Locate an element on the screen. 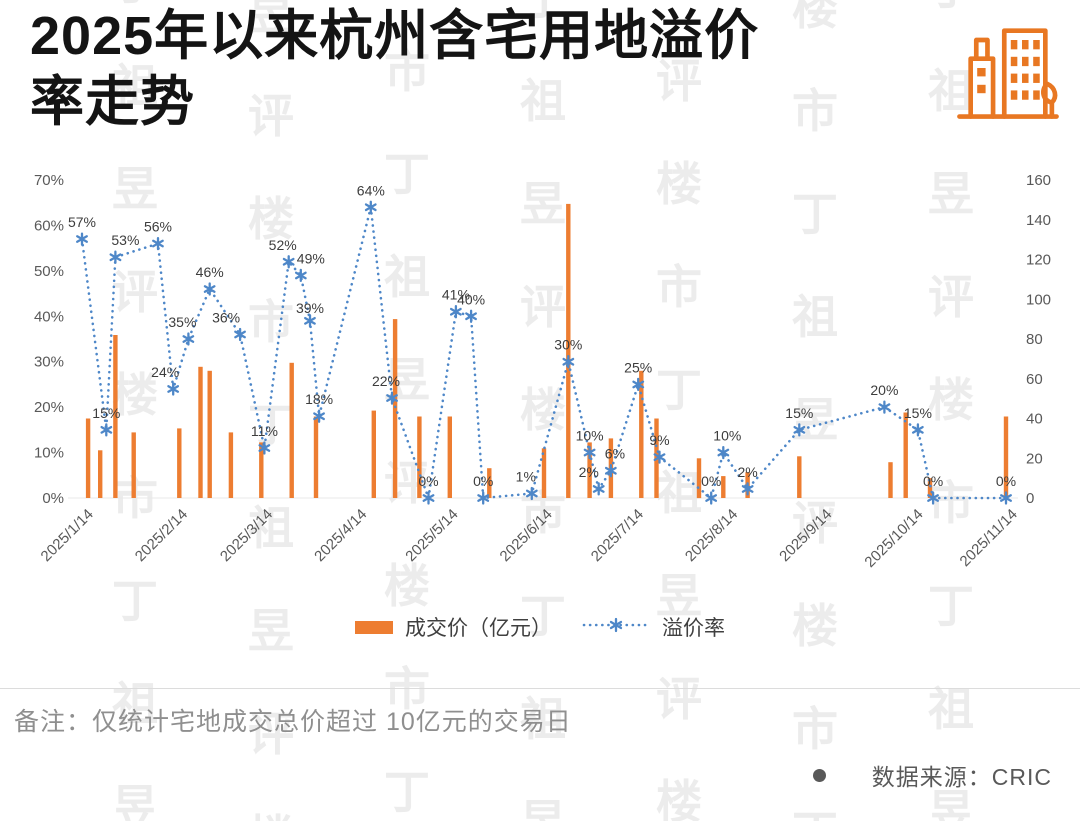 This screenshot has height=821, width=1080. svg-text: 49% is located at coordinates (311, 258).